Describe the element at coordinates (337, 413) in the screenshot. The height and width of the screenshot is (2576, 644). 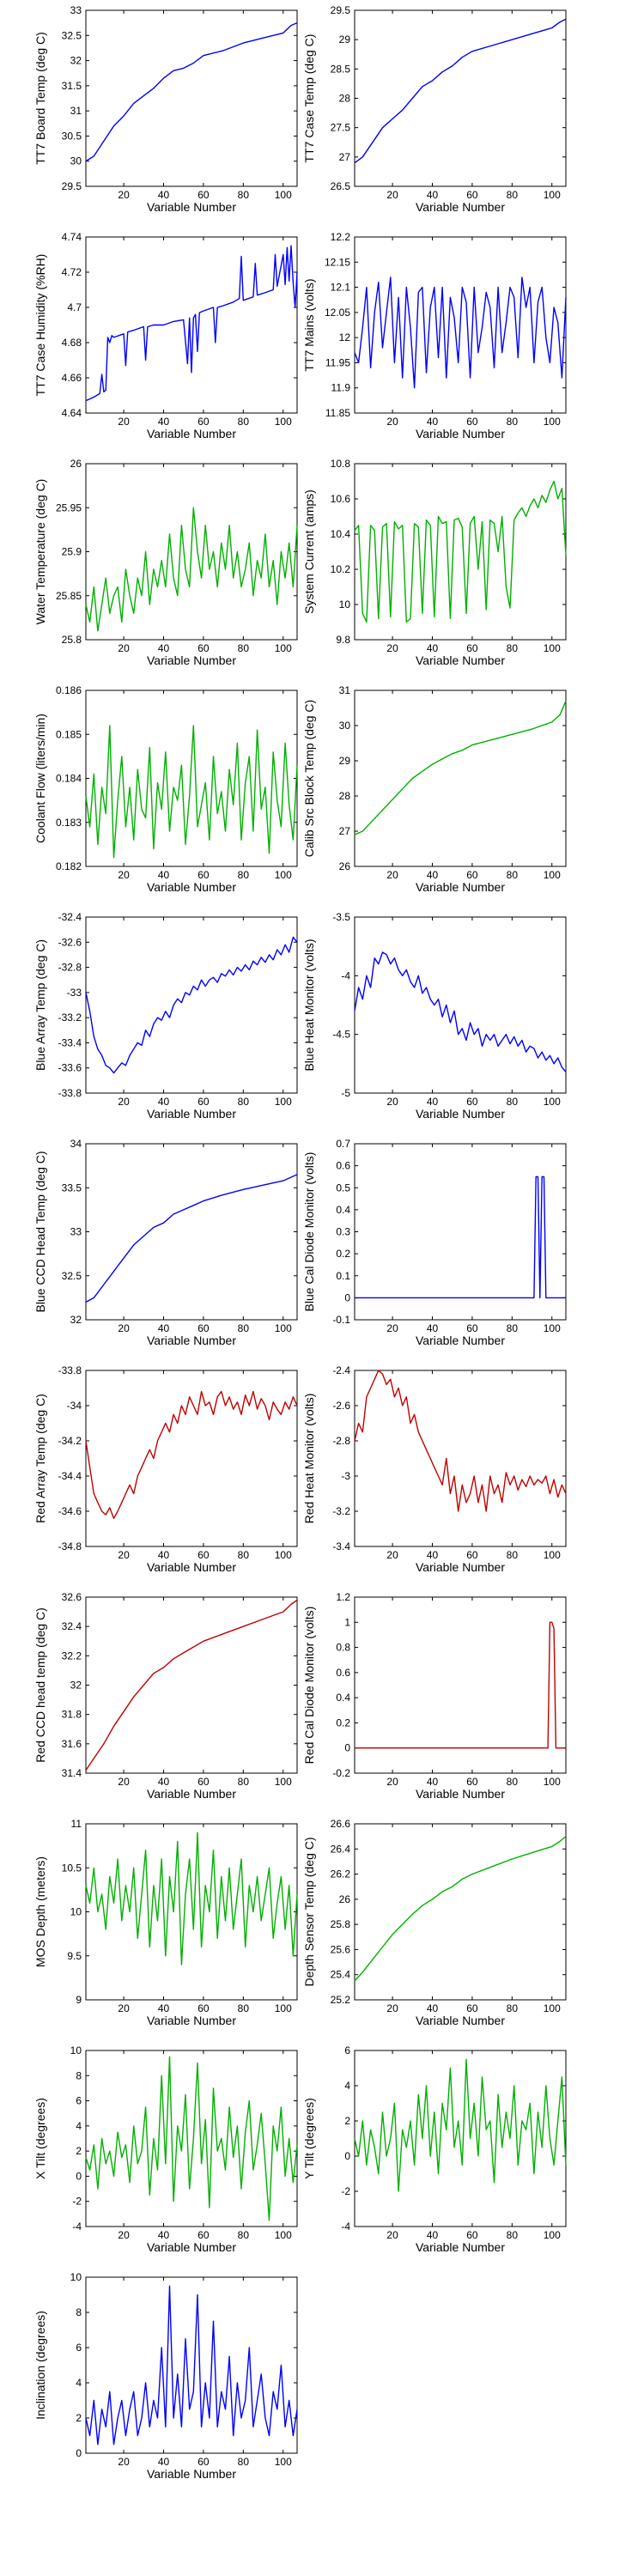
I see `y-tick-label: 11.85` at that location.